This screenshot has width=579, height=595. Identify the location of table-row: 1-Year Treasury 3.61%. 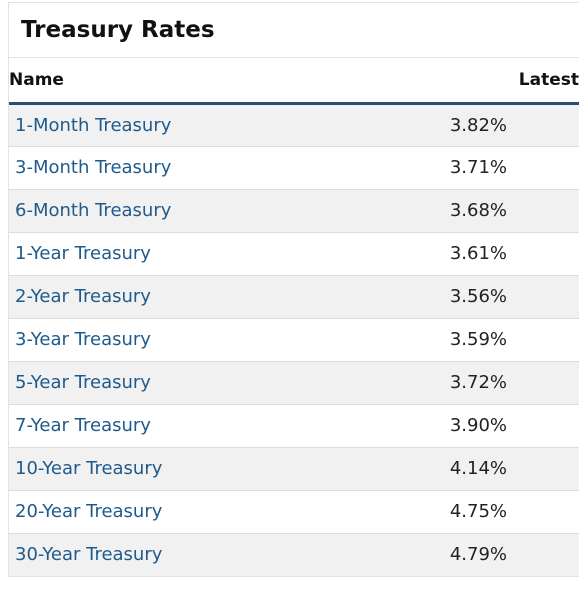
(294, 254).